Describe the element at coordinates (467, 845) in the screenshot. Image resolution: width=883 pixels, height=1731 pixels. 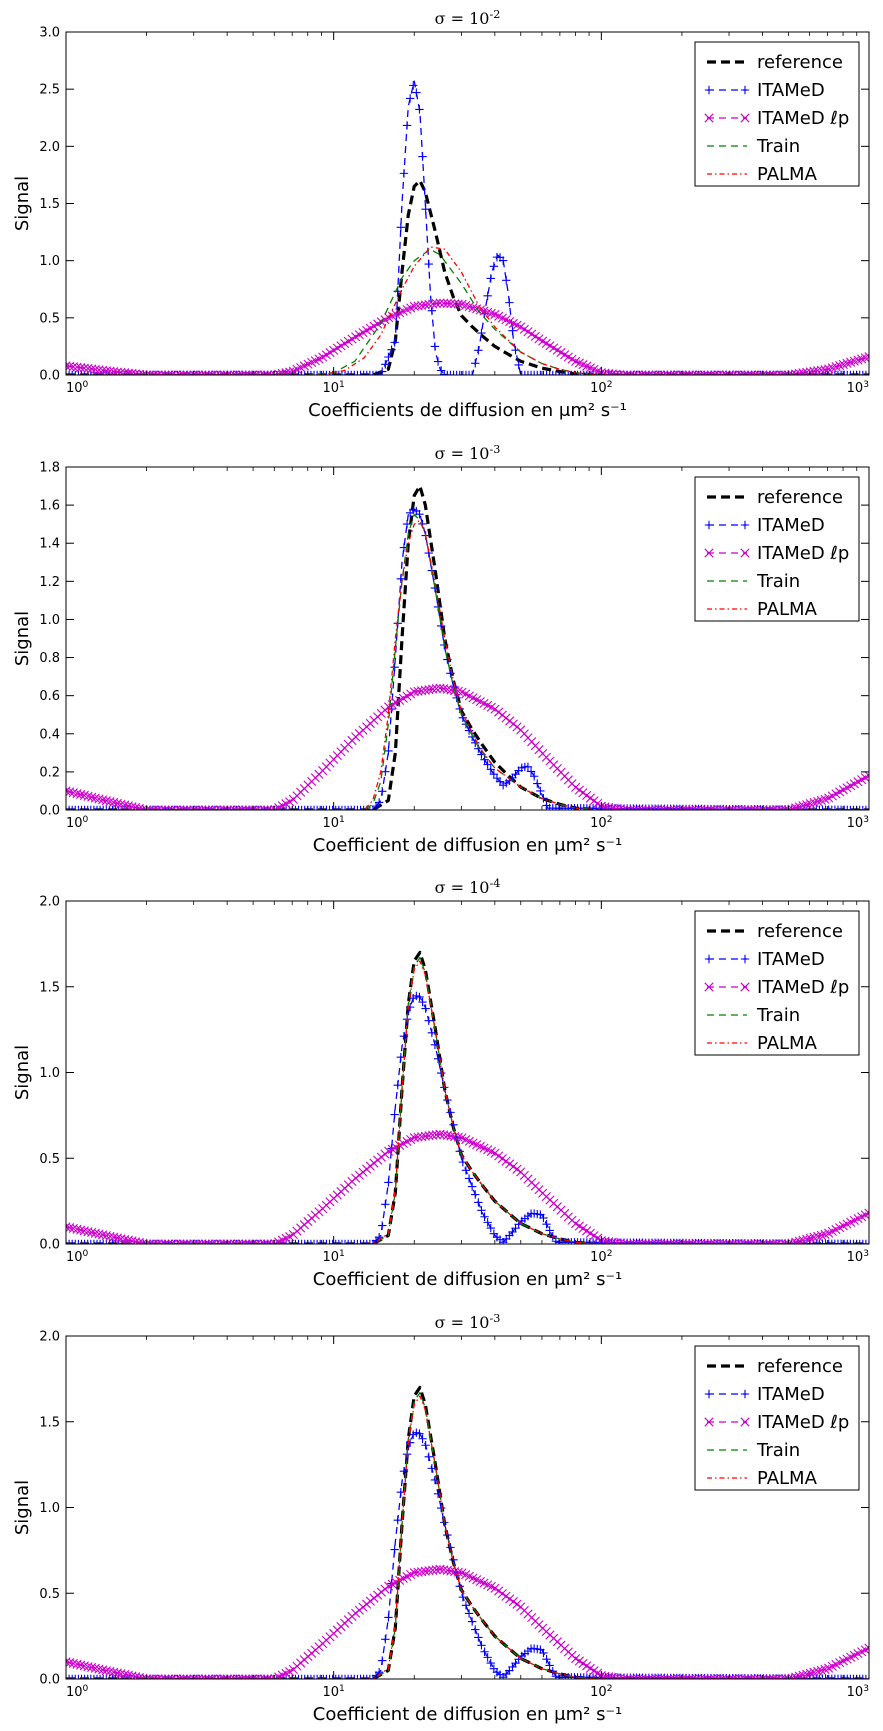
I see `x-axis-title: Coefficient de diffusion en μm² s⁻¹` at that location.